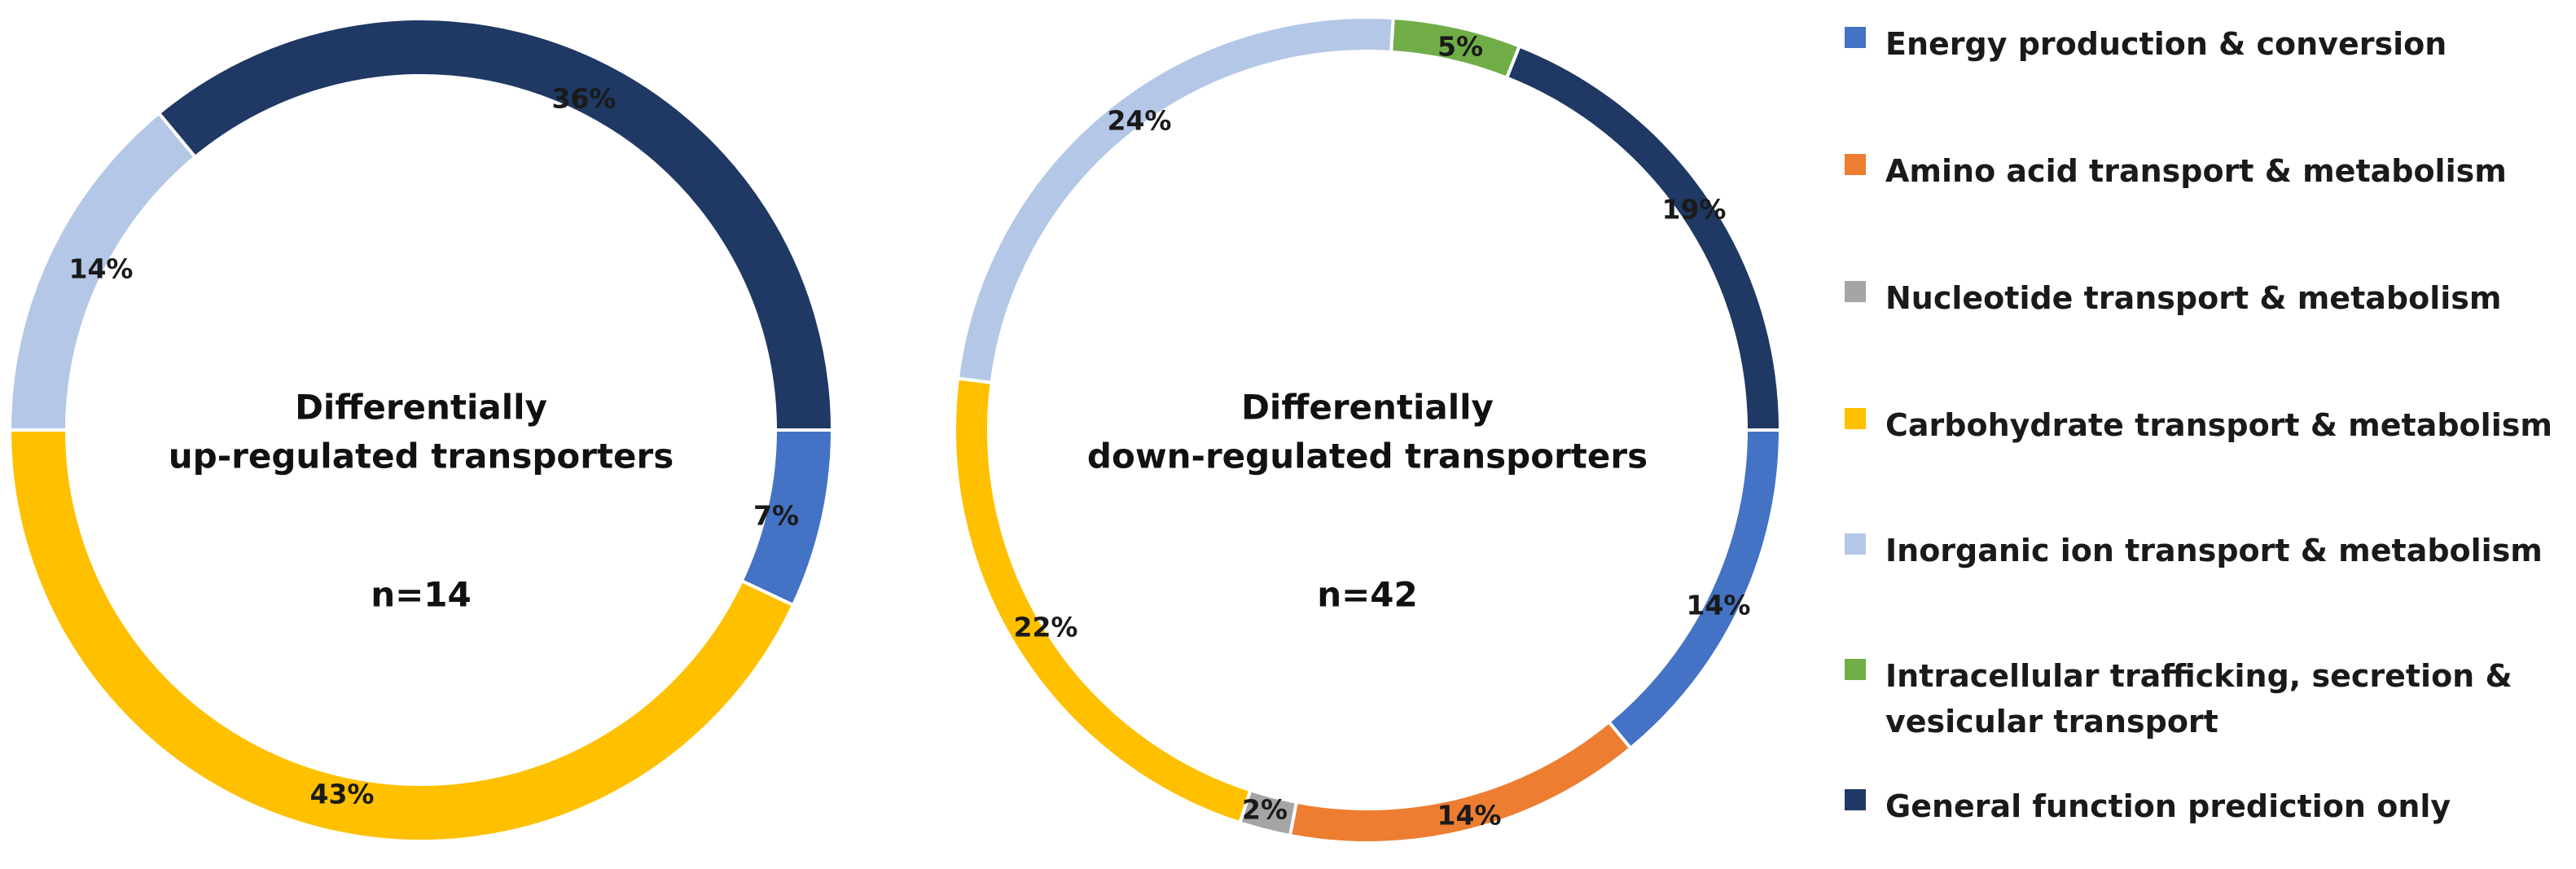 Image resolution: width=2576 pixels, height=869 pixels. I want to click on legend-item-energy: Energy production & conversion, so click(2146, 44).